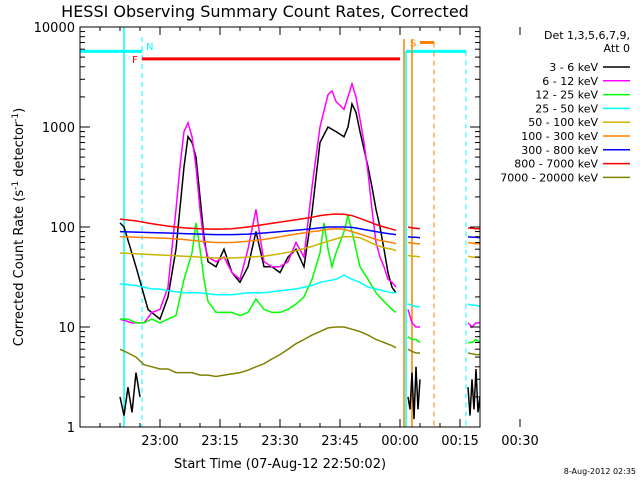 The height and width of the screenshot is (484, 640). I want to click on x-tick-label-6: 00:30, so click(519, 441).